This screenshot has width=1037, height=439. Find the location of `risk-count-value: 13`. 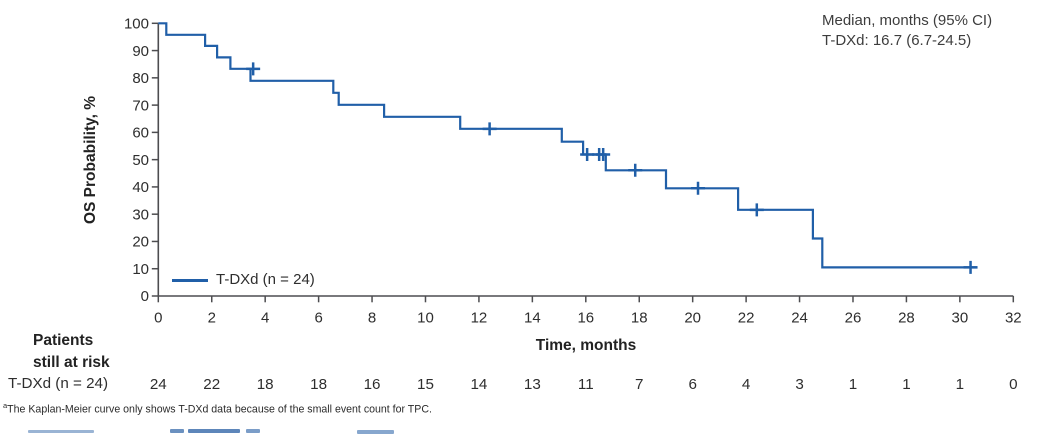

risk-count-value: 13 is located at coordinates (532, 384).